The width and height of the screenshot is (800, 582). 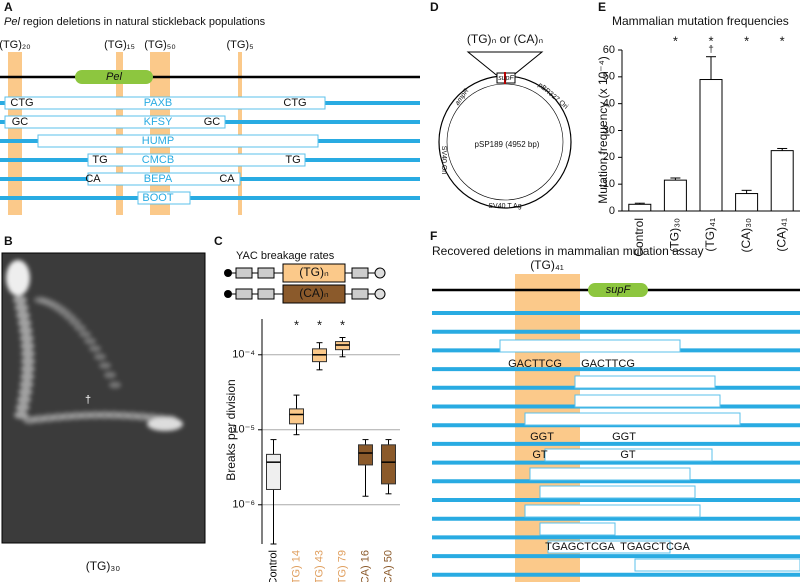 I want to click on feature-label: supF, so click(x=506, y=78).